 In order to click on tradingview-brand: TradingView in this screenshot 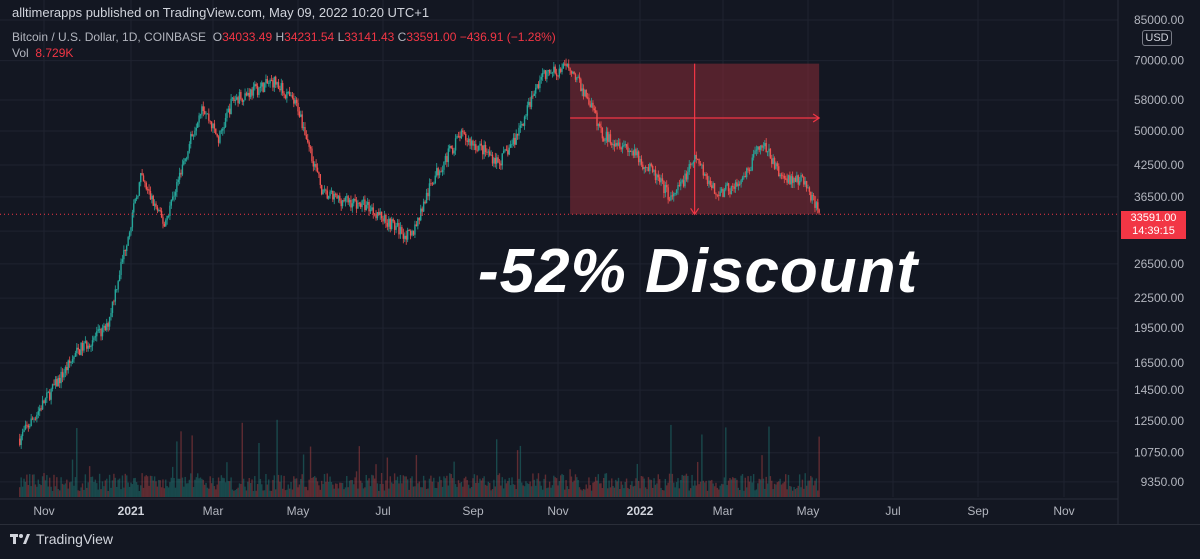, I will do `click(61, 539)`.